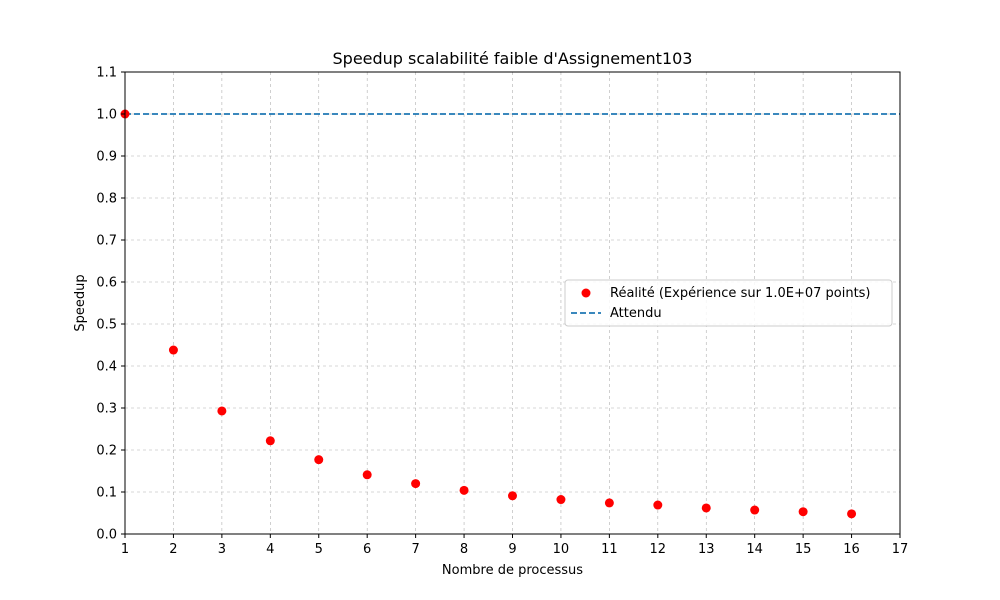 The width and height of the screenshot is (1000, 600). Describe the element at coordinates (106, 535) in the screenshot. I see `y-tick-label: 0.0` at that location.